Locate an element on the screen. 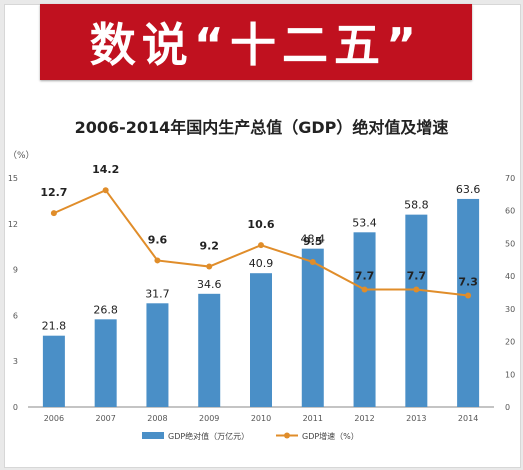 This screenshot has width=523, height=470. growth-point-2013 is located at coordinates (416, 289).